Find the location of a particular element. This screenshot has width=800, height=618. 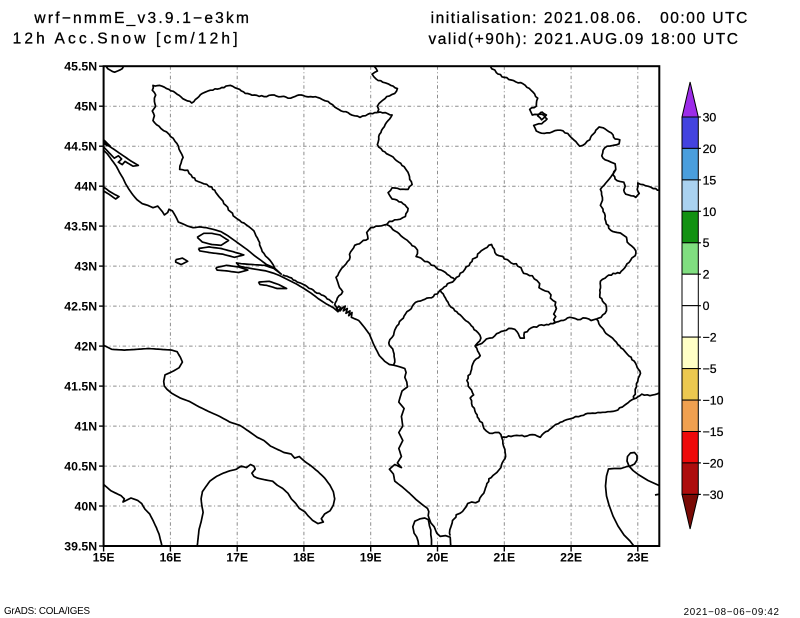

svg-text: −20 is located at coordinates (713, 463).